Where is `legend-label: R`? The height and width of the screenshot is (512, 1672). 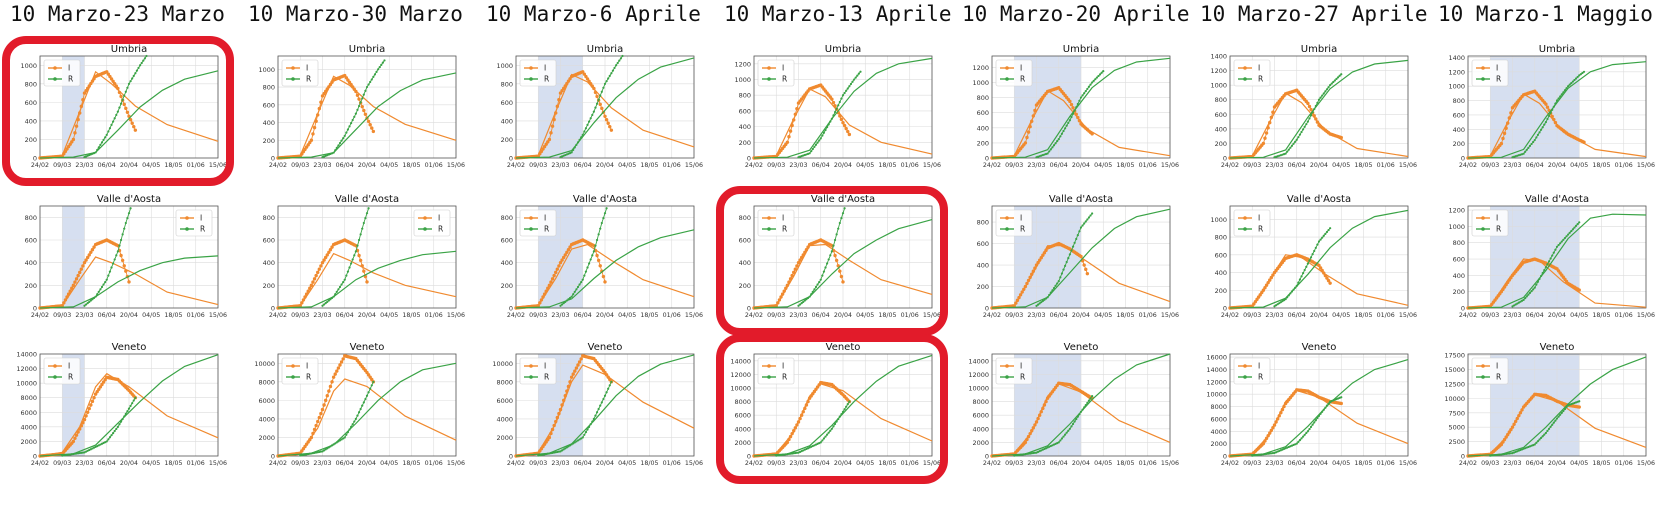
legend-label: R is located at coordinates (1498, 79).